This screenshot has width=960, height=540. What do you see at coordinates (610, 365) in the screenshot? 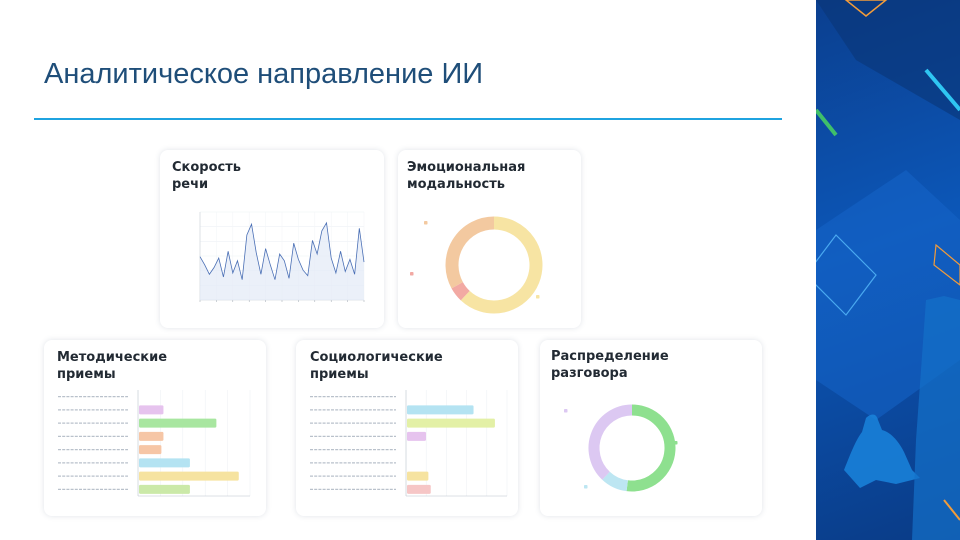
I see `distribution-title: Распределение разговора` at bounding box center [610, 365].